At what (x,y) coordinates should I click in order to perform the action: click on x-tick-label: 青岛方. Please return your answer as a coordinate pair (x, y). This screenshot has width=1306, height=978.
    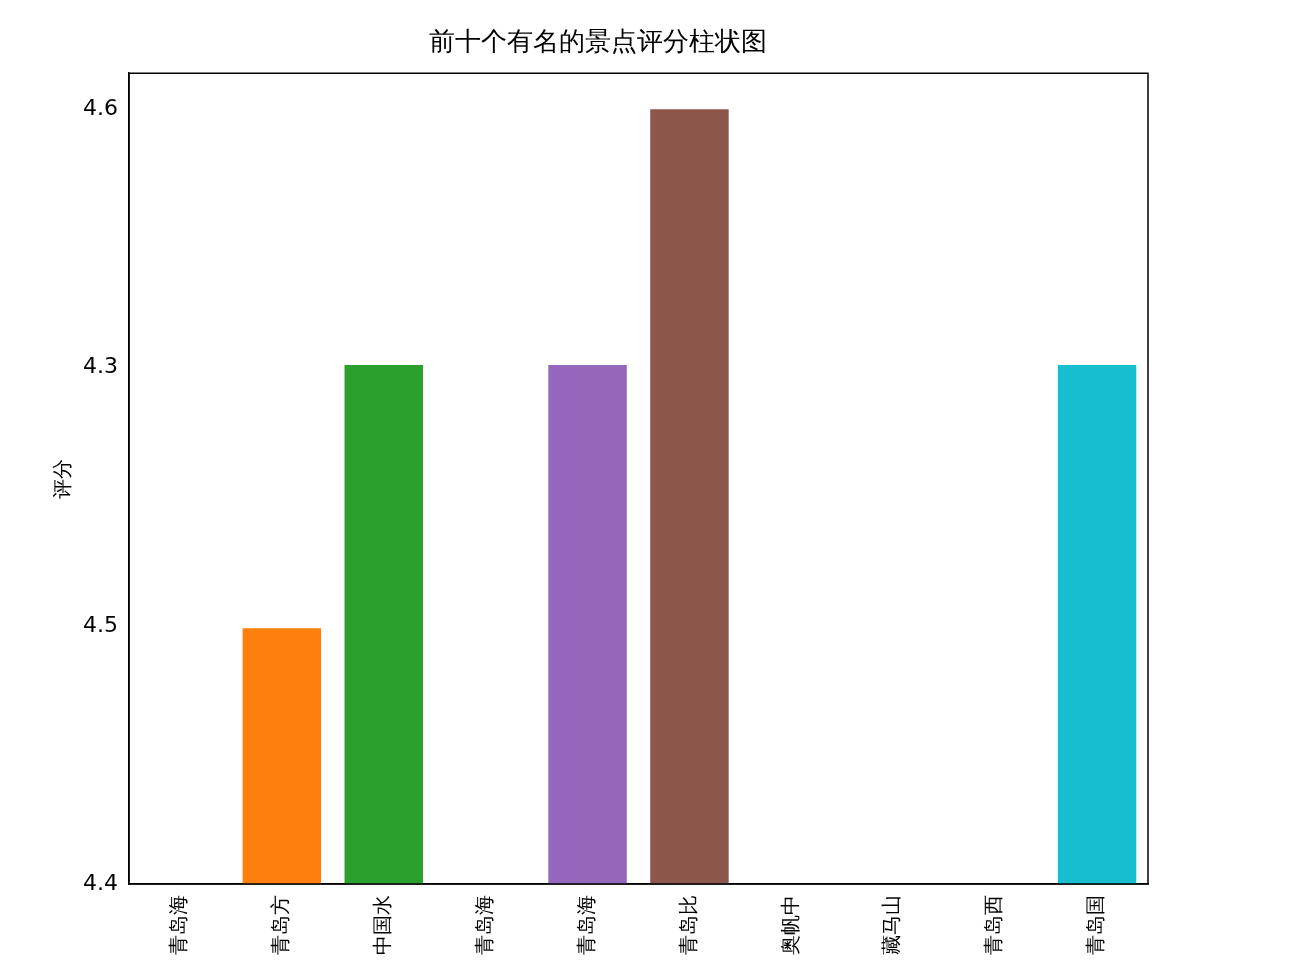
    Looking at the image, I should click on (280, 925).